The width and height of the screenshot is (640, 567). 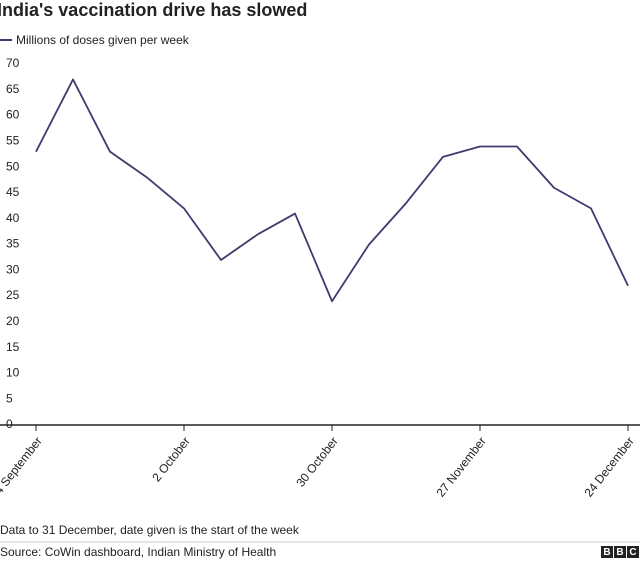 I want to click on y-tick-label: 60, so click(x=13, y=115).